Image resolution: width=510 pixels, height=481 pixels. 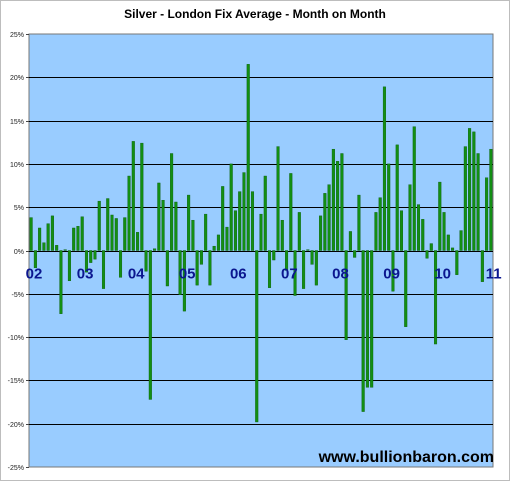 I want to click on x-tick-label: 07, so click(x=289, y=274).